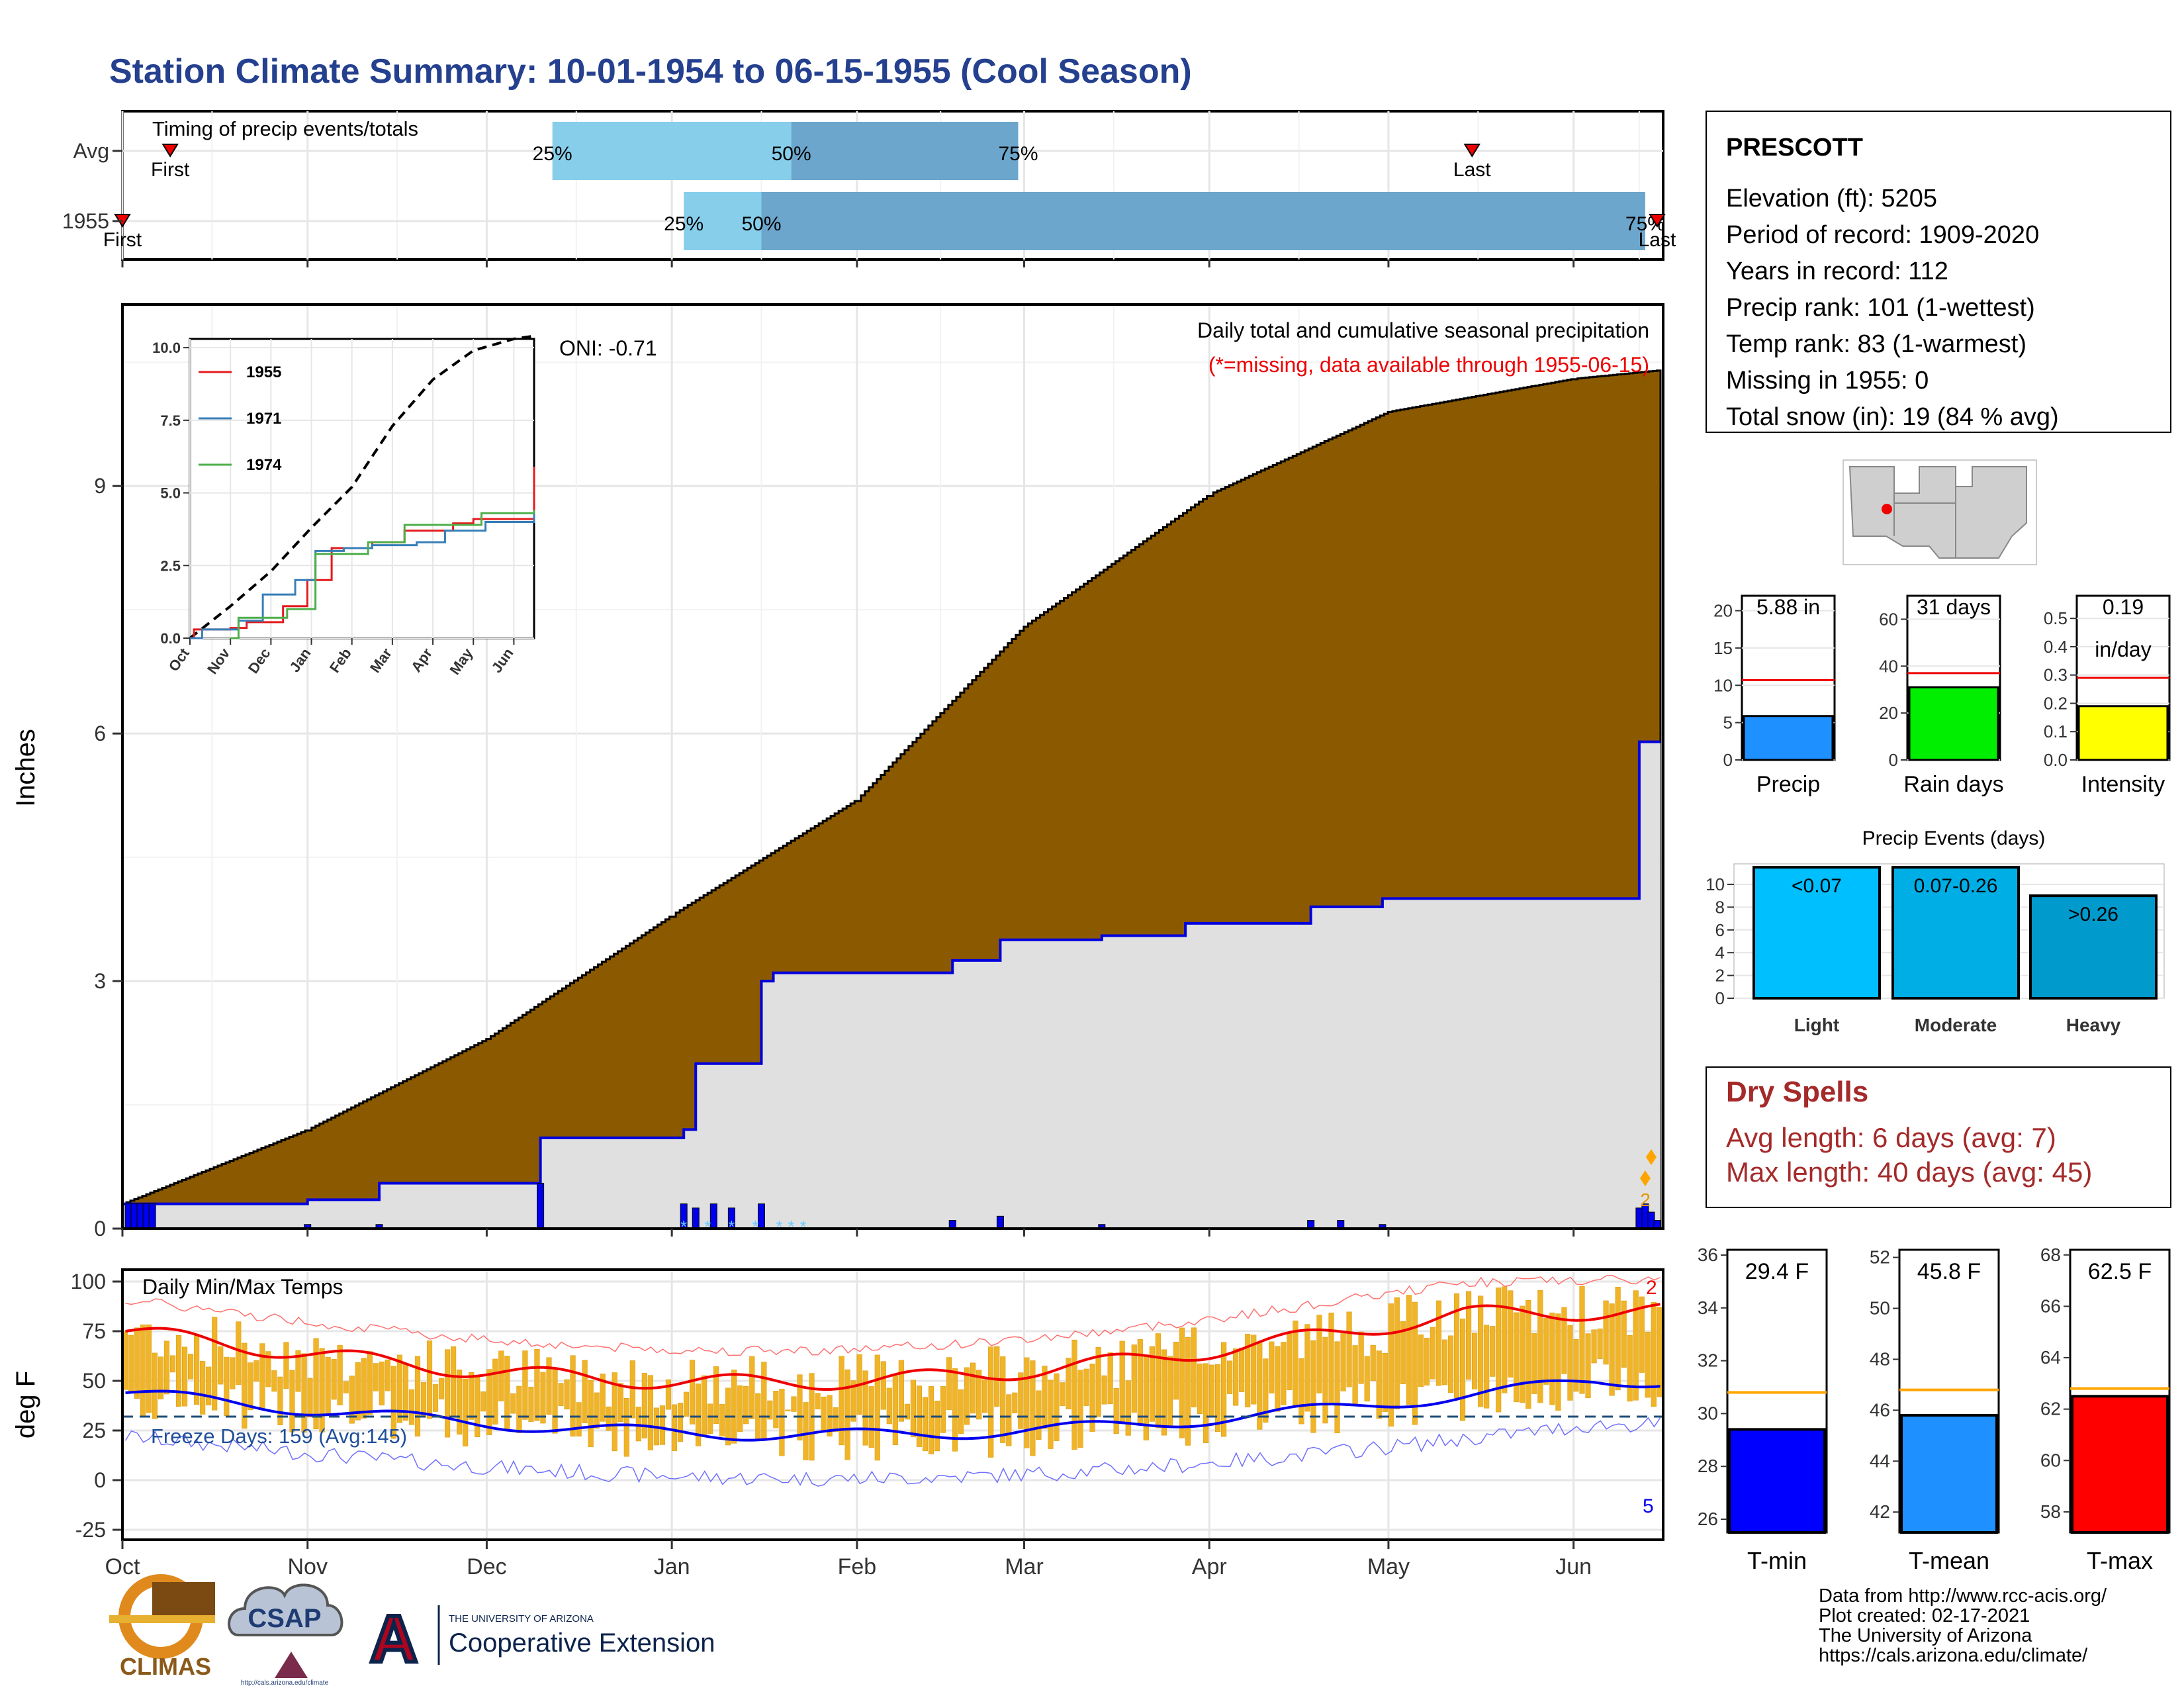  What do you see at coordinates (608, 348) in the screenshot?
I see `oni-label: ONI: -0.71` at bounding box center [608, 348].